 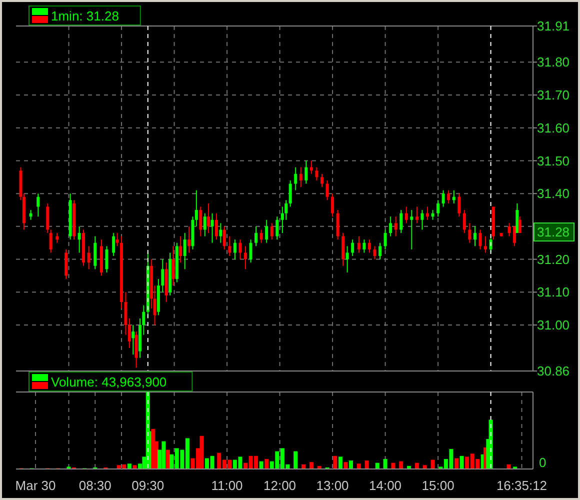 I want to click on legend-label: 1min: 31.28, so click(x=85, y=16).